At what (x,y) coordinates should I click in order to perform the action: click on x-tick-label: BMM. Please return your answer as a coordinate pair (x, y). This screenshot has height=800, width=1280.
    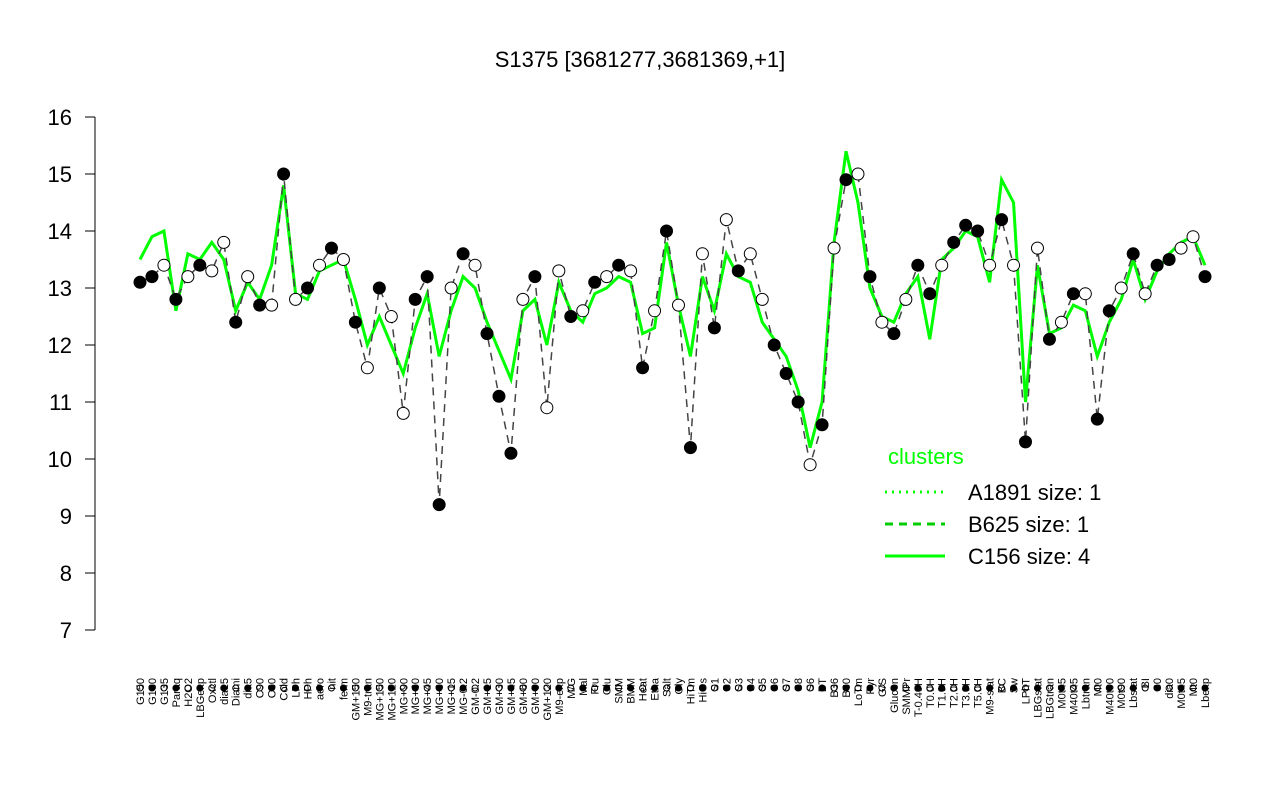
    Looking at the image, I should click on (632, 691).